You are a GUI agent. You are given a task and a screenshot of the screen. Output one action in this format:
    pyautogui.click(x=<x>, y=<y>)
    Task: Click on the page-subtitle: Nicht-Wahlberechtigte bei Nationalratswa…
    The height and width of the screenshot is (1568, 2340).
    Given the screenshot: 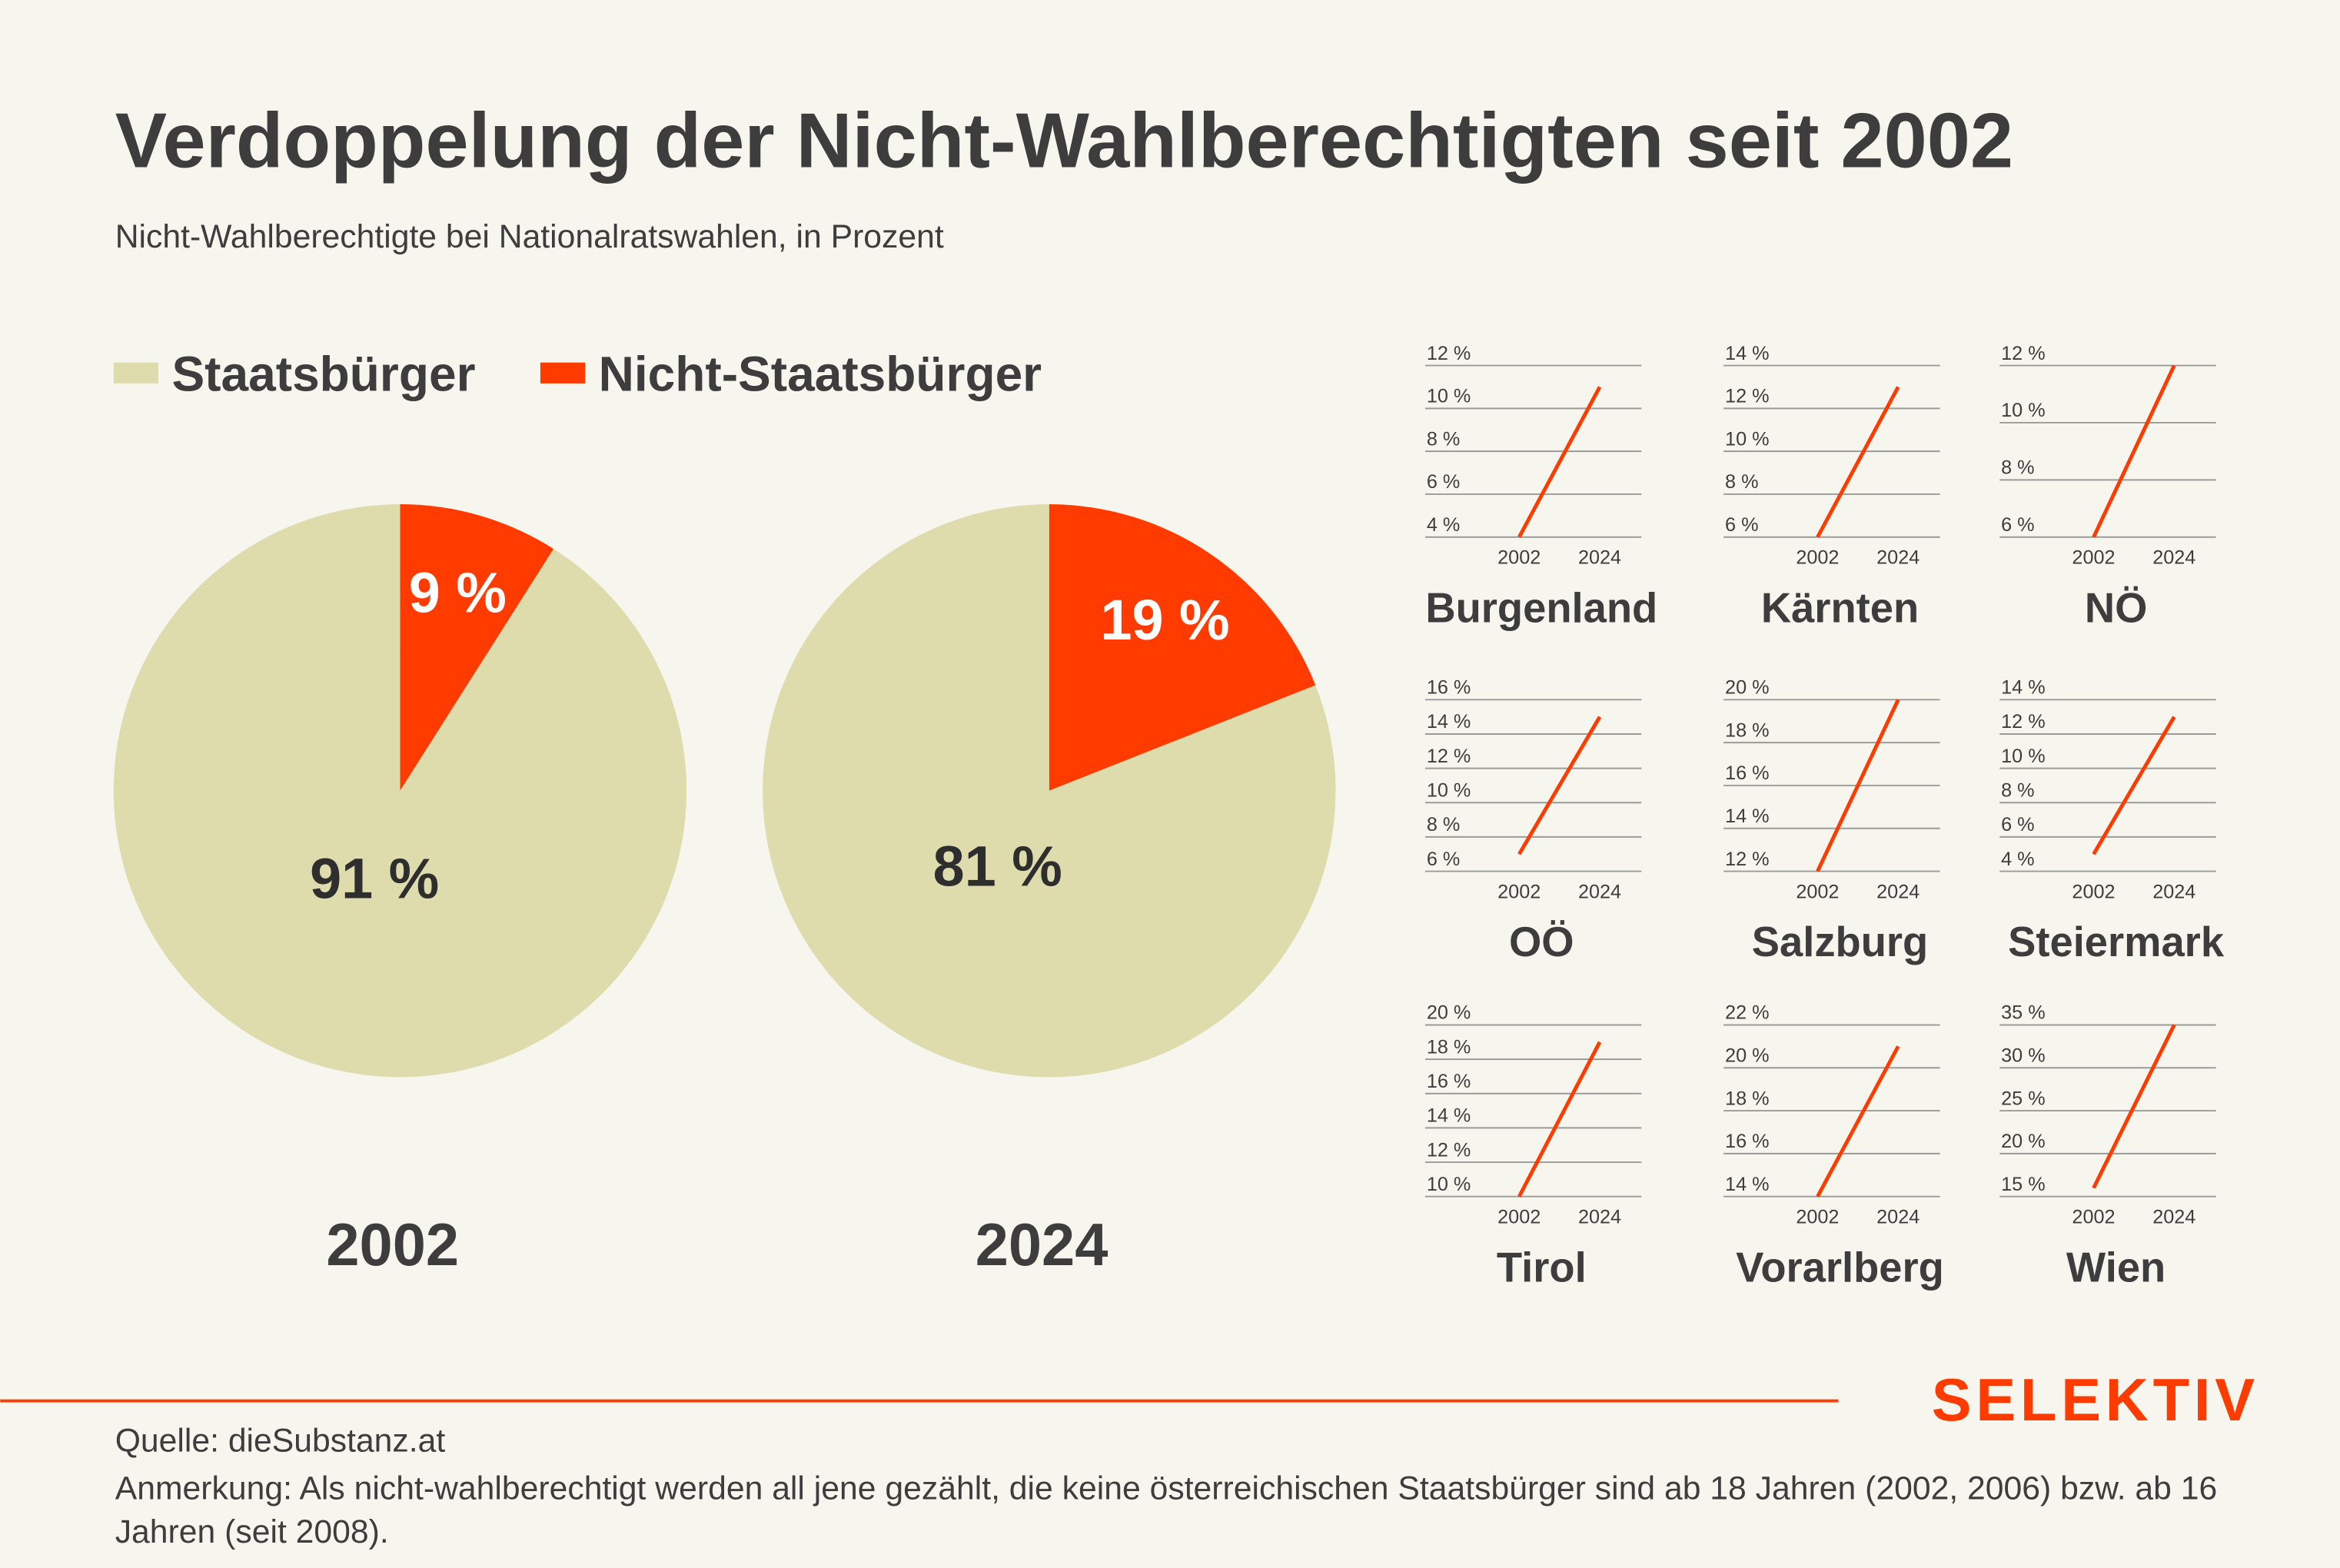 What is the action you would take?
    pyautogui.click(x=529, y=236)
    